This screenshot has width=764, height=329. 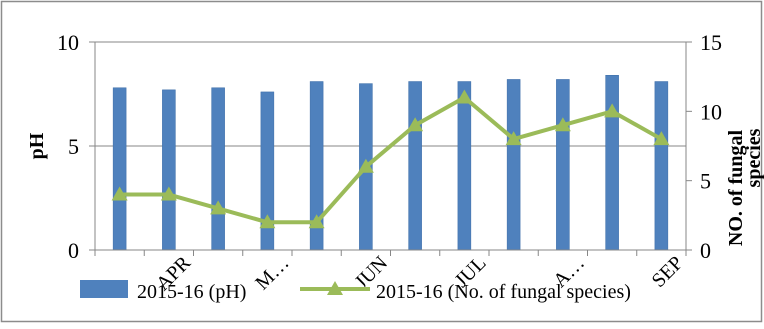 I want to click on right-tick-label: 15, so click(x=711, y=42).